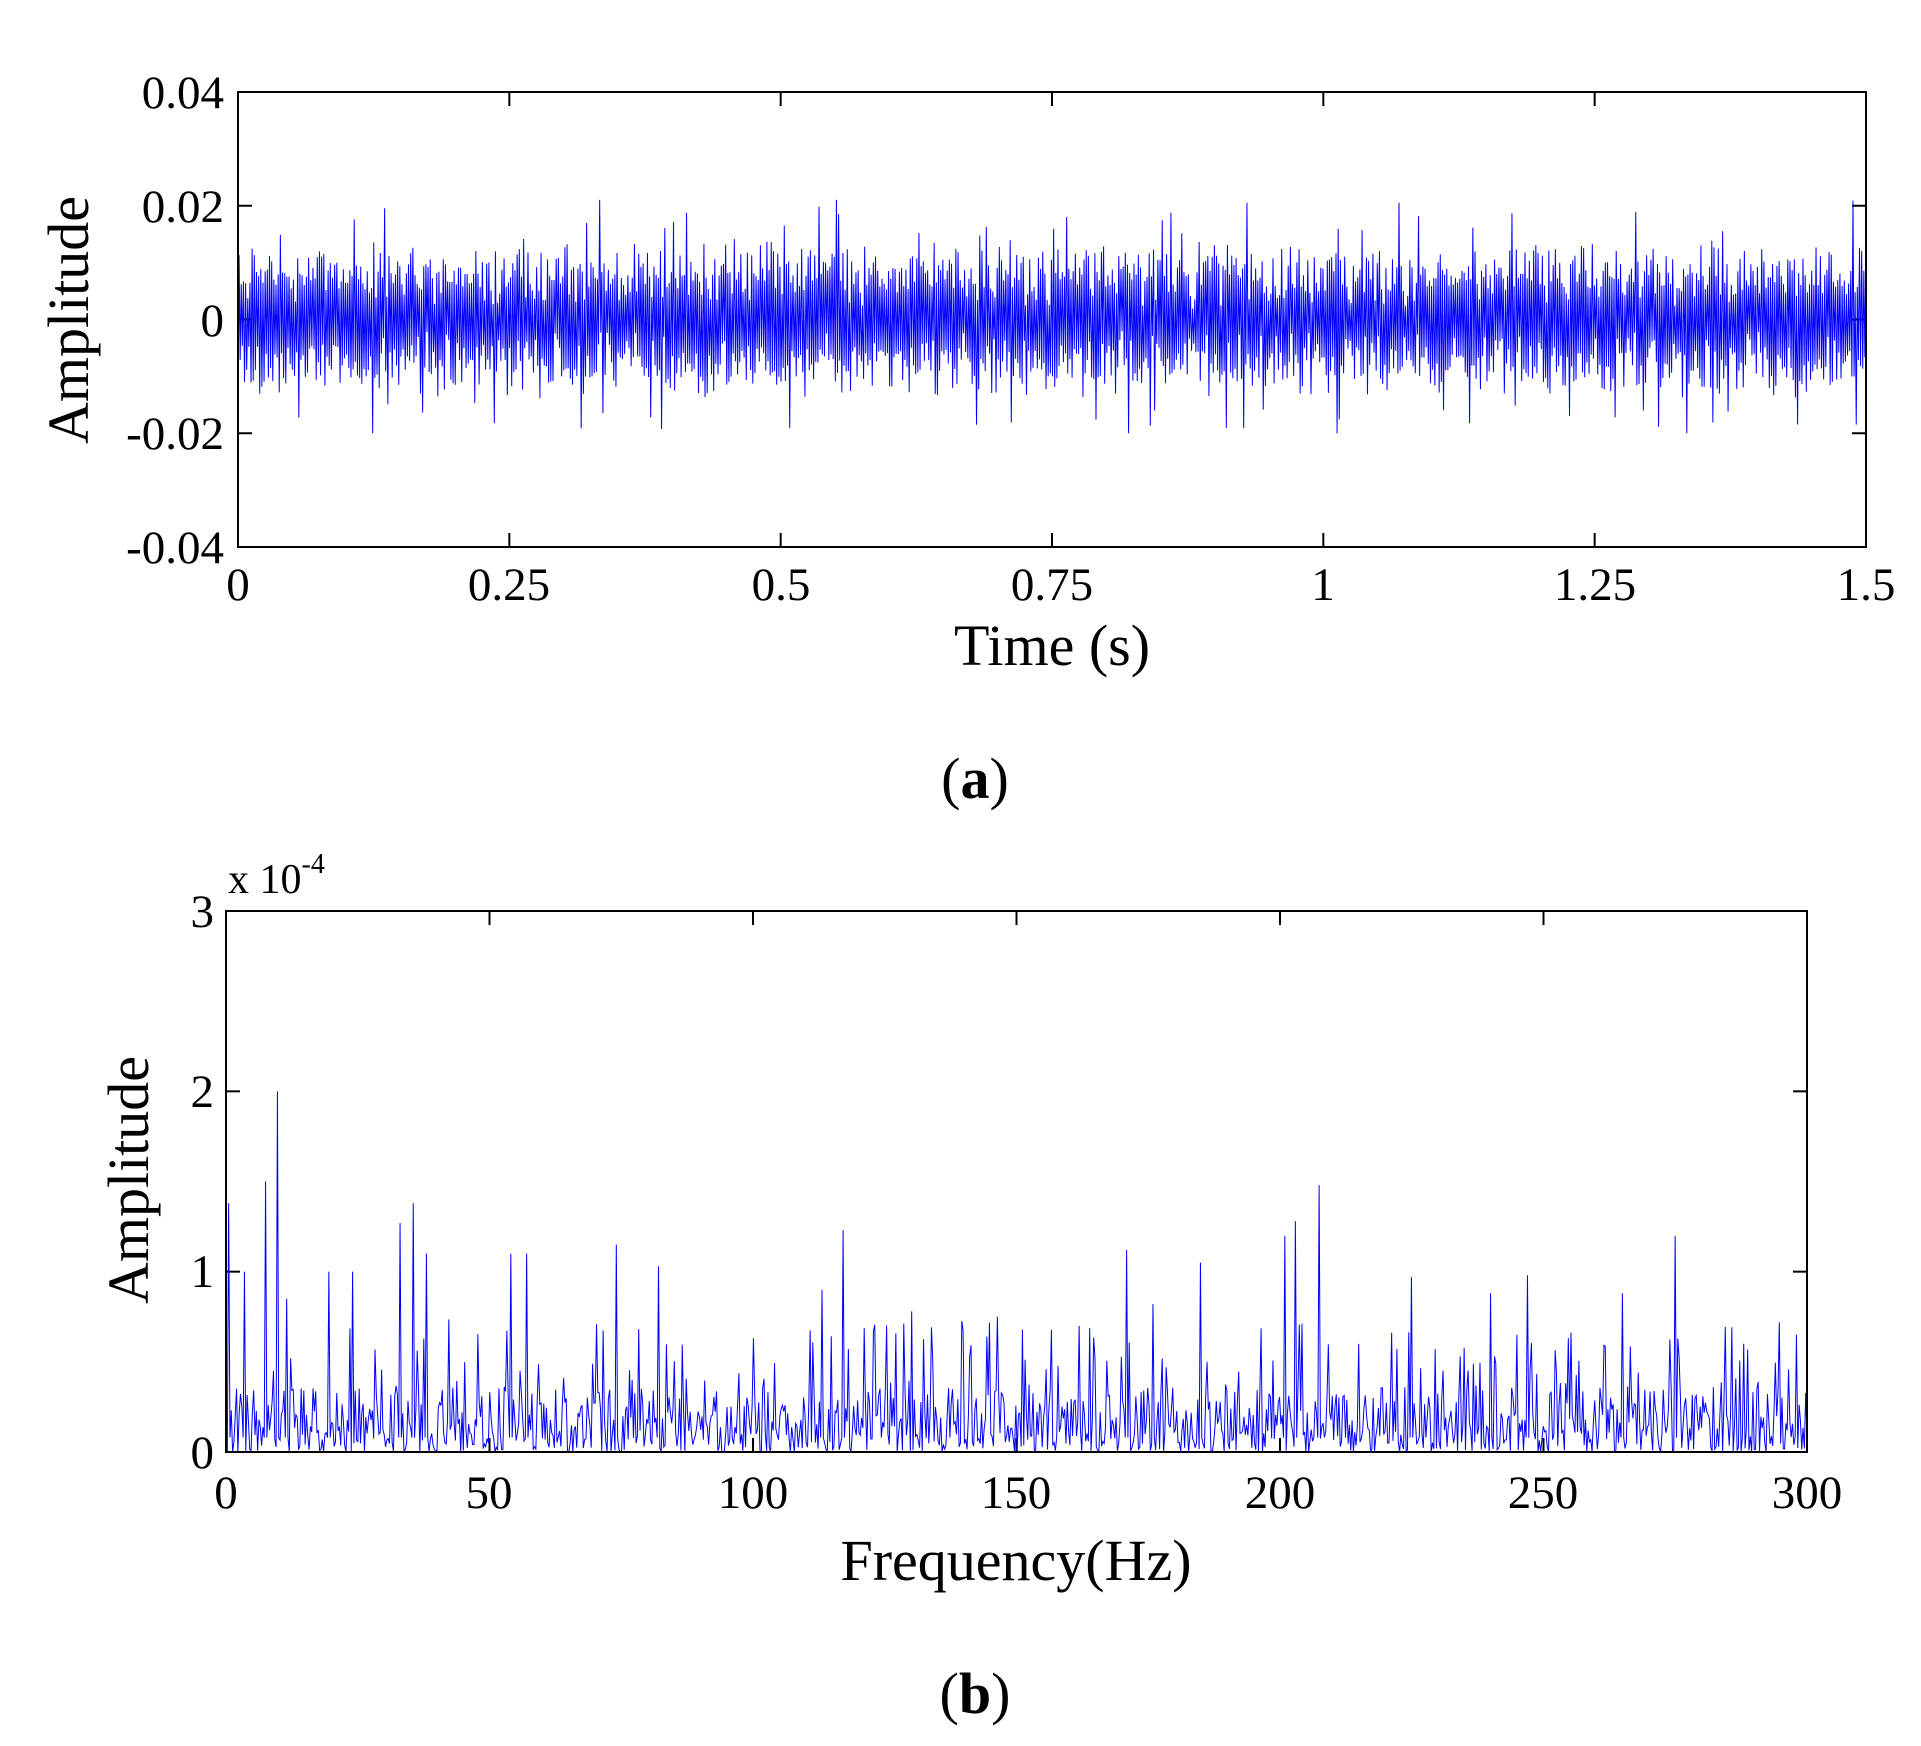 The width and height of the screenshot is (1921, 1746). What do you see at coordinates (1016, 1493) in the screenshot?
I see `panel-b-xtick-label: 150` at bounding box center [1016, 1493].